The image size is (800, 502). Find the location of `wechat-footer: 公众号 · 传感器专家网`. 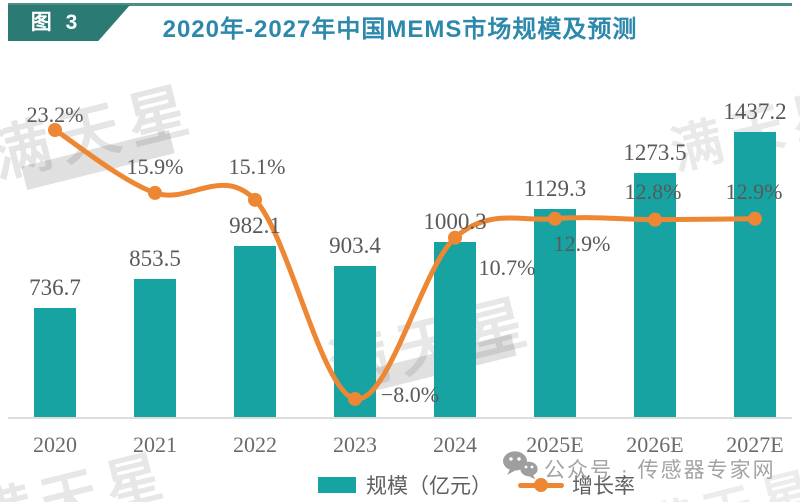

wechat-footer: 公众号 · 传感器专家网 is located at coordinates (639, 467).